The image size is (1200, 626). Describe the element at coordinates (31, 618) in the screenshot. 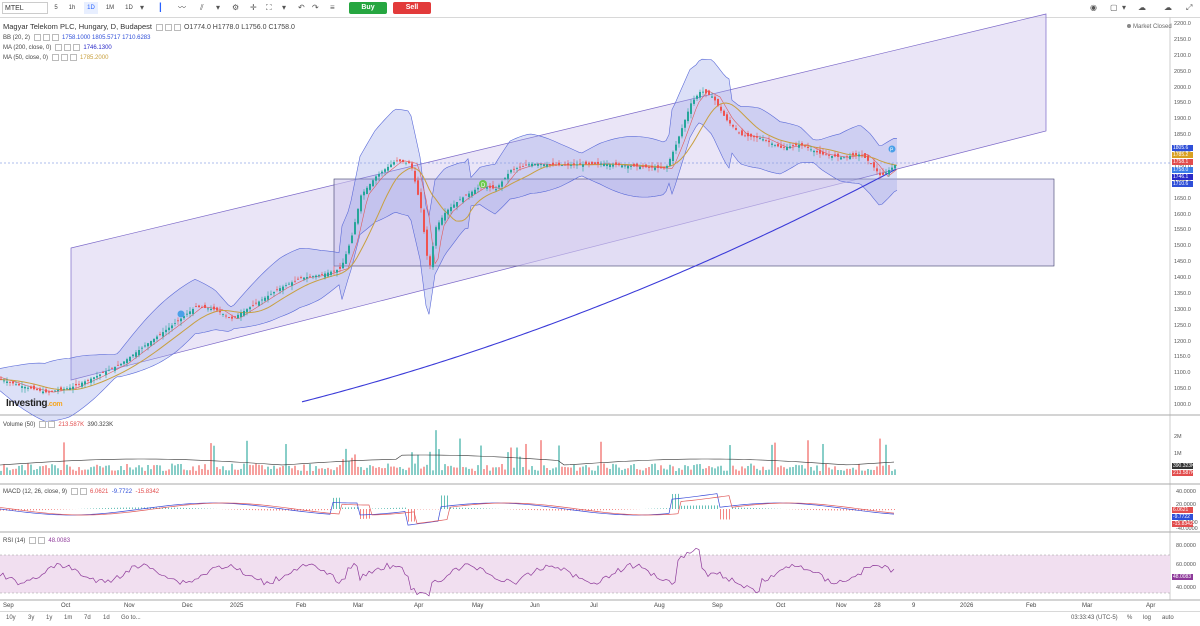

I see `range-3y: 3y` at that location.